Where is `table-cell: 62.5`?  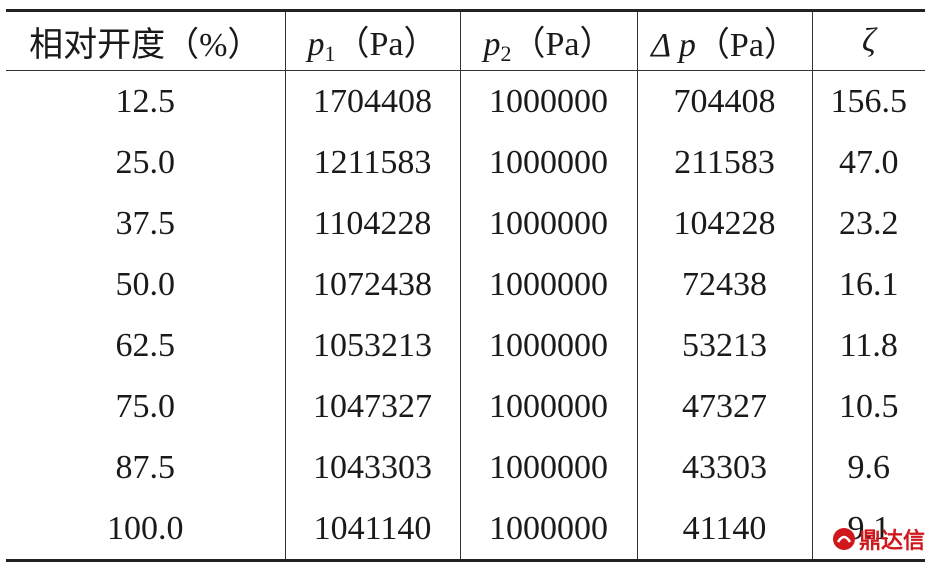 table-cell: 62.5 is located at coordinates (145, 345).